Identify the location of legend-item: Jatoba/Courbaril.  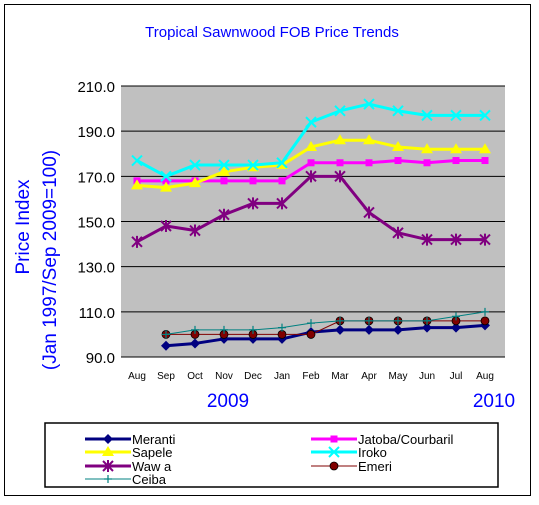
(382, 439).